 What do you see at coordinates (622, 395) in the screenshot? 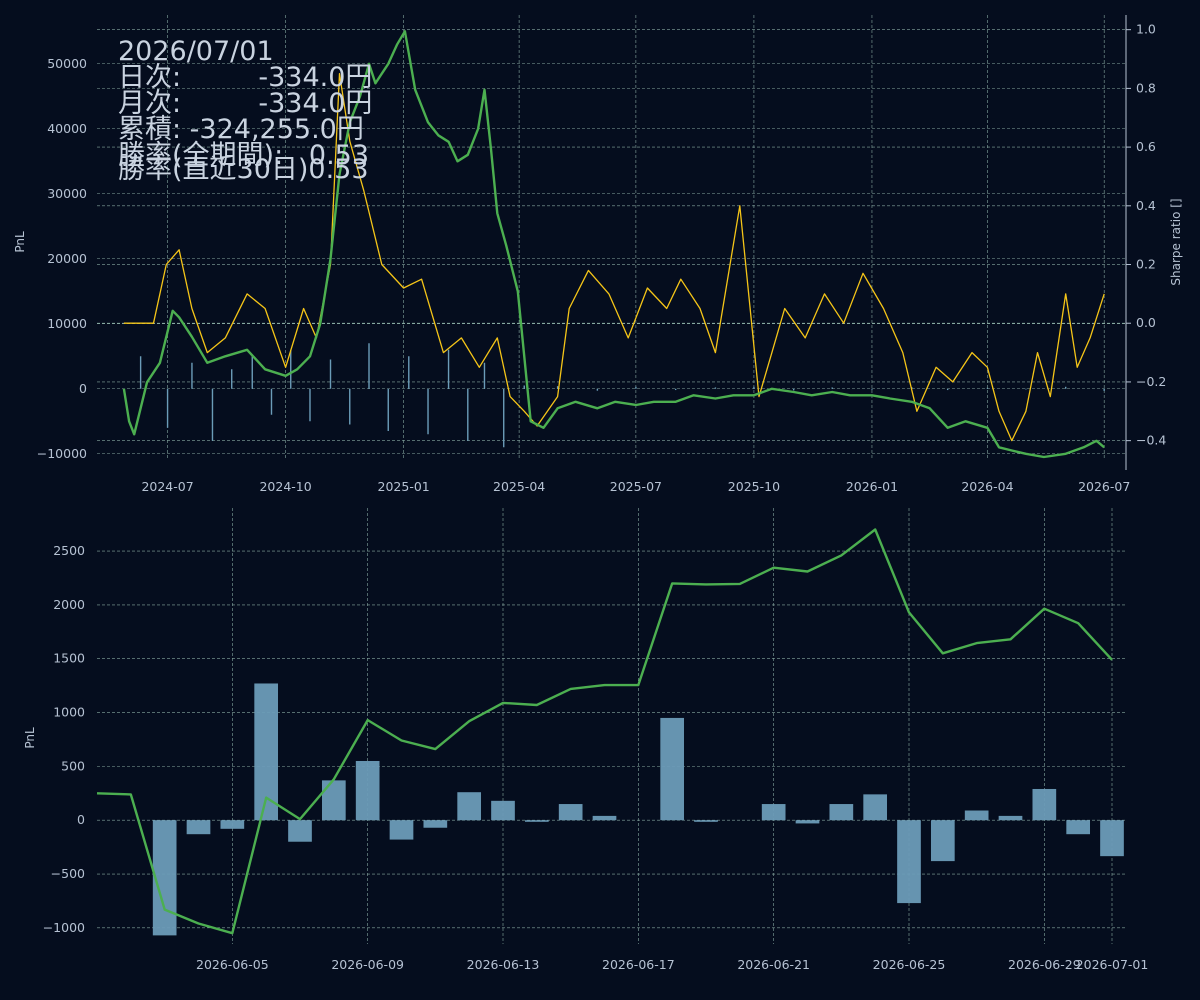
I see `top-daily-bars` at bounding box center [622, 395].